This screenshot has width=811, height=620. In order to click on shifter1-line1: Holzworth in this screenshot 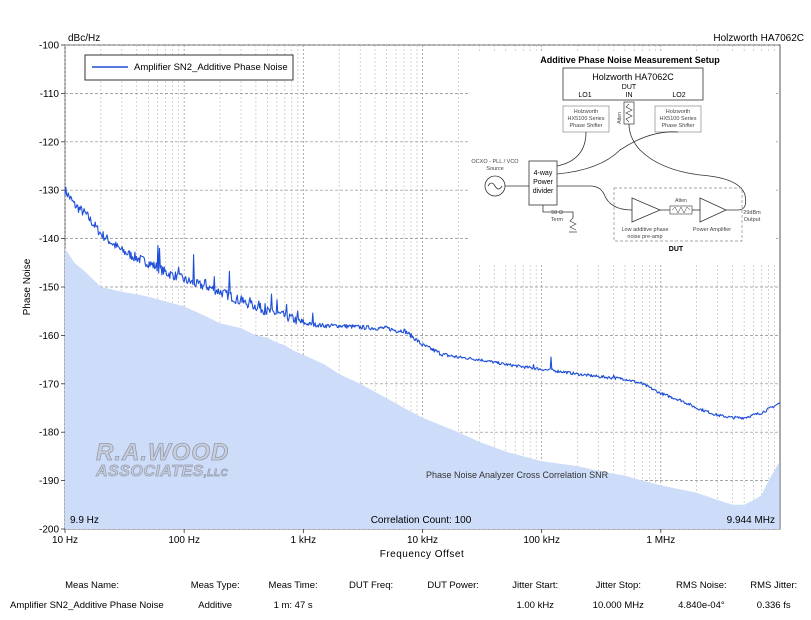, I will do `click(586, 112)`.